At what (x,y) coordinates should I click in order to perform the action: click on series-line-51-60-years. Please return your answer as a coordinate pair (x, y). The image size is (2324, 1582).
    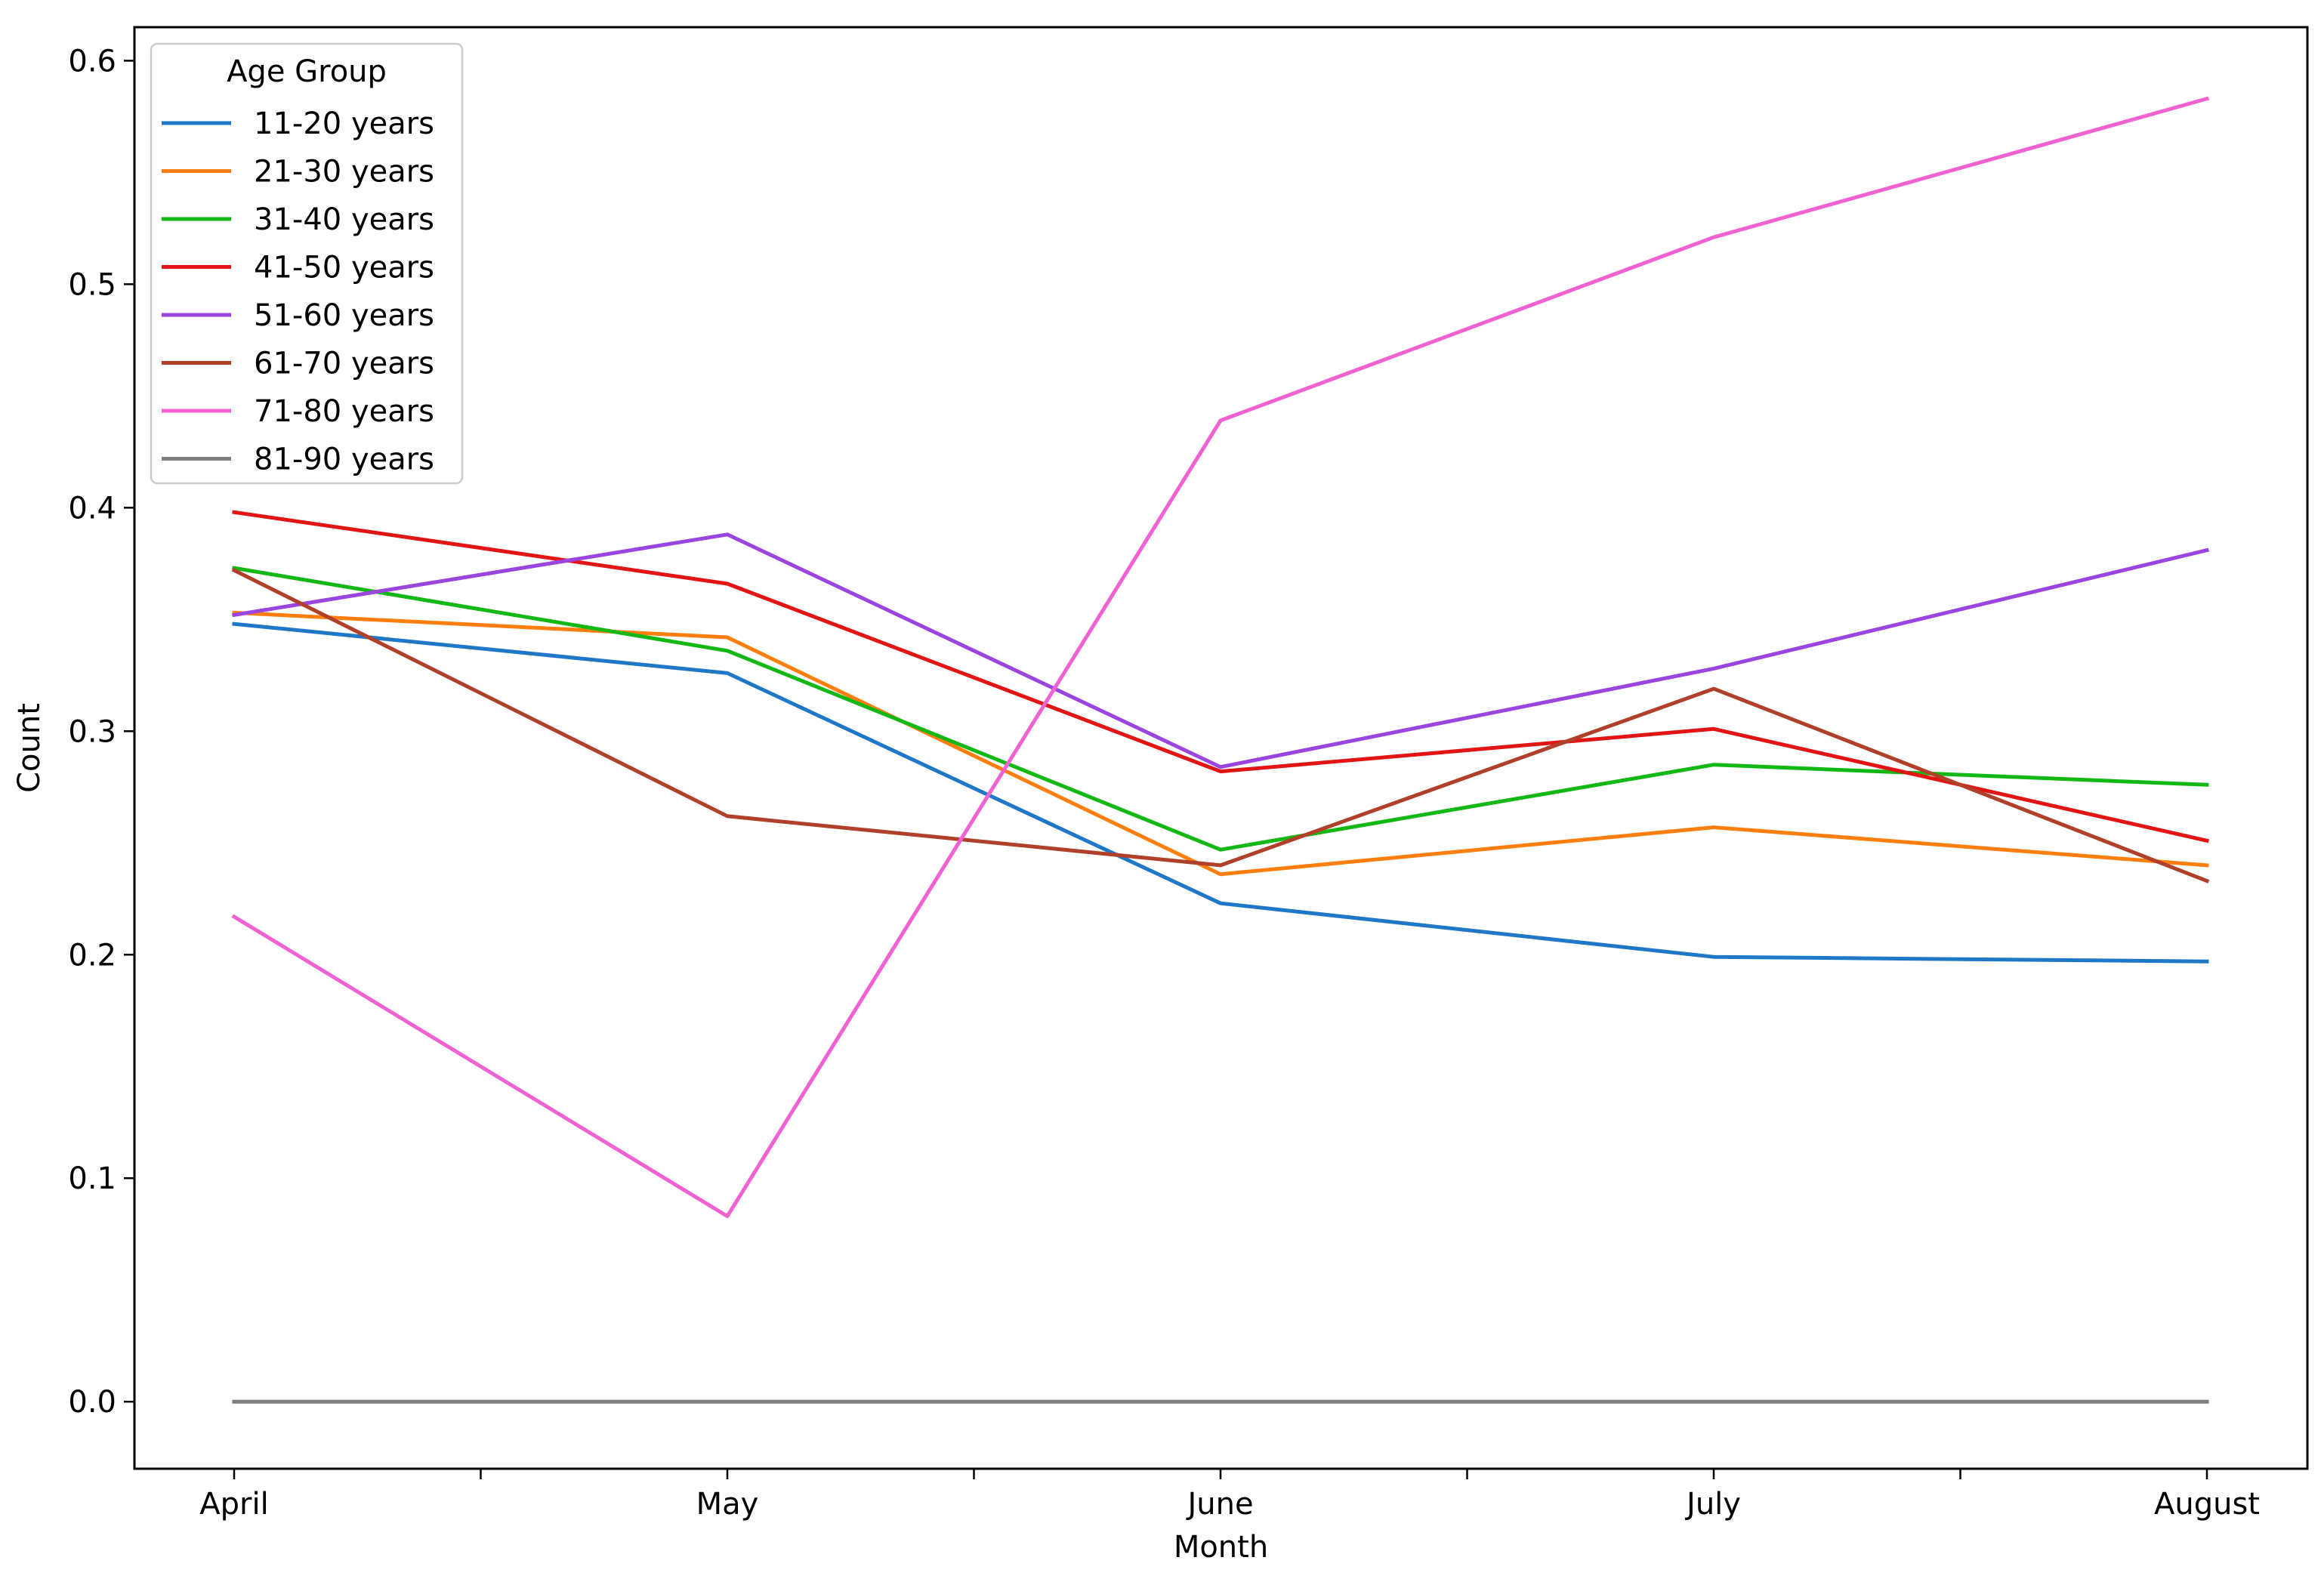
    Looking at the image, I should click on (1221, 650).